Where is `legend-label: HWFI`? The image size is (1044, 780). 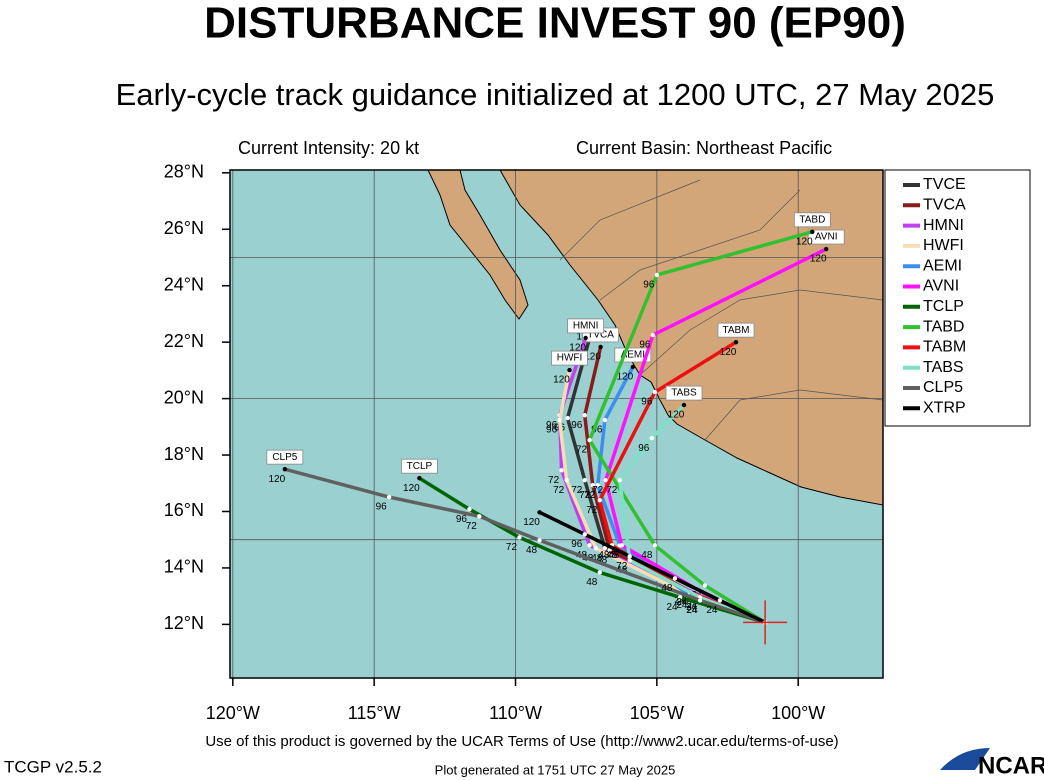
legend-label: HWFI is located at coordinates (943, 245).